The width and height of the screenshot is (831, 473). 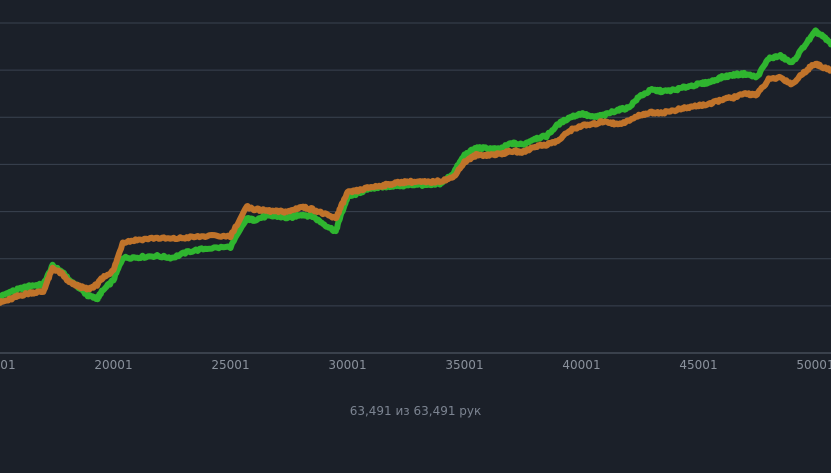 I want to click on x-tick-label: 40001, so click(x=581, y=365).